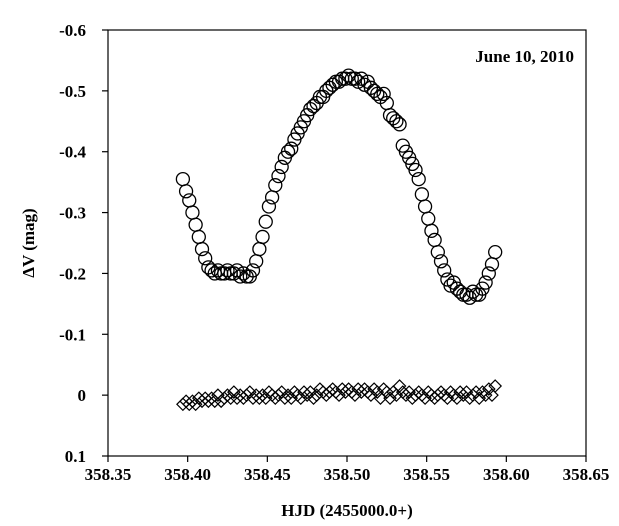 This screenshot has width=619, height=526. Describe the element at coordinates (524, 56) in the screenshot. I see `date-annotation: June 10, 2010` at that location.